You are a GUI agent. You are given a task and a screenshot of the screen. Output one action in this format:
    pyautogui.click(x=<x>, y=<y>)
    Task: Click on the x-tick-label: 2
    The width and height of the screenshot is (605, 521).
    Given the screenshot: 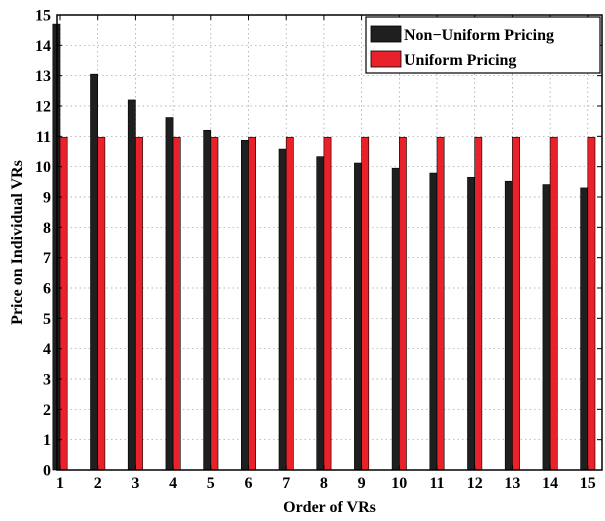 What is the action you would take?
    pyautogui.click(x=98, y=483)
    